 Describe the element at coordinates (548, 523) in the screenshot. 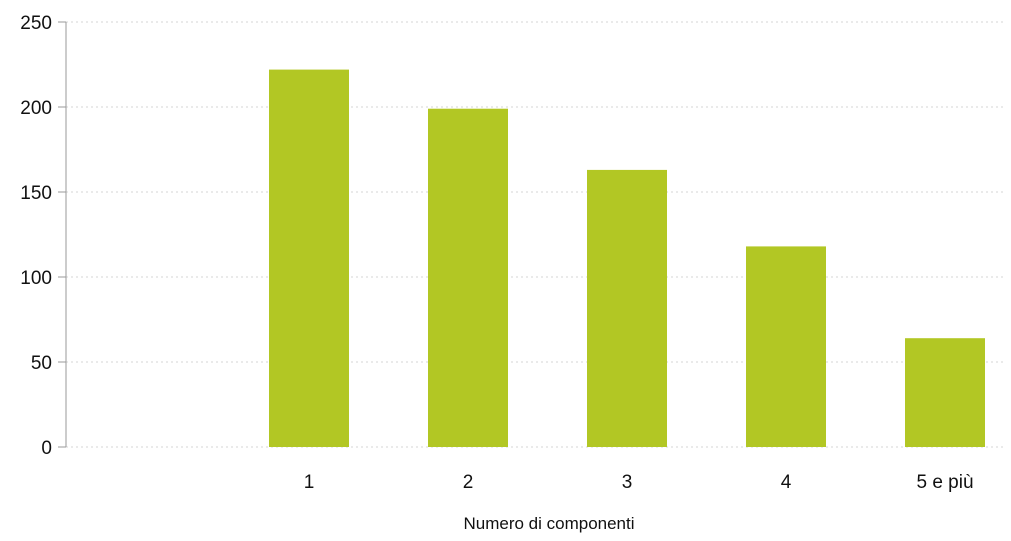

I see `x-axis-title: Numero di componenti` at that location.